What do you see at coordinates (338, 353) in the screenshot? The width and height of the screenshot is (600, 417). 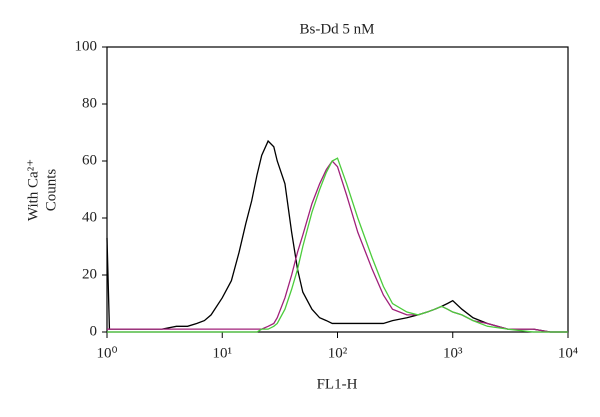 I see `x-tick-label: 10²` at bounding box center [338, 353].